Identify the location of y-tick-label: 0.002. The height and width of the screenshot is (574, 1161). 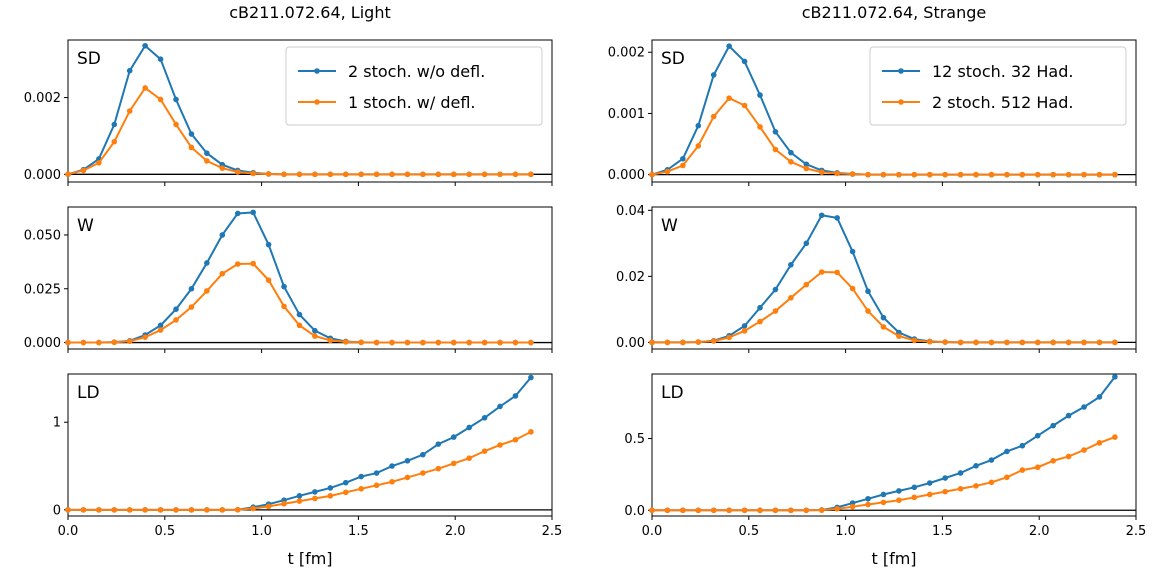
(42, 98).